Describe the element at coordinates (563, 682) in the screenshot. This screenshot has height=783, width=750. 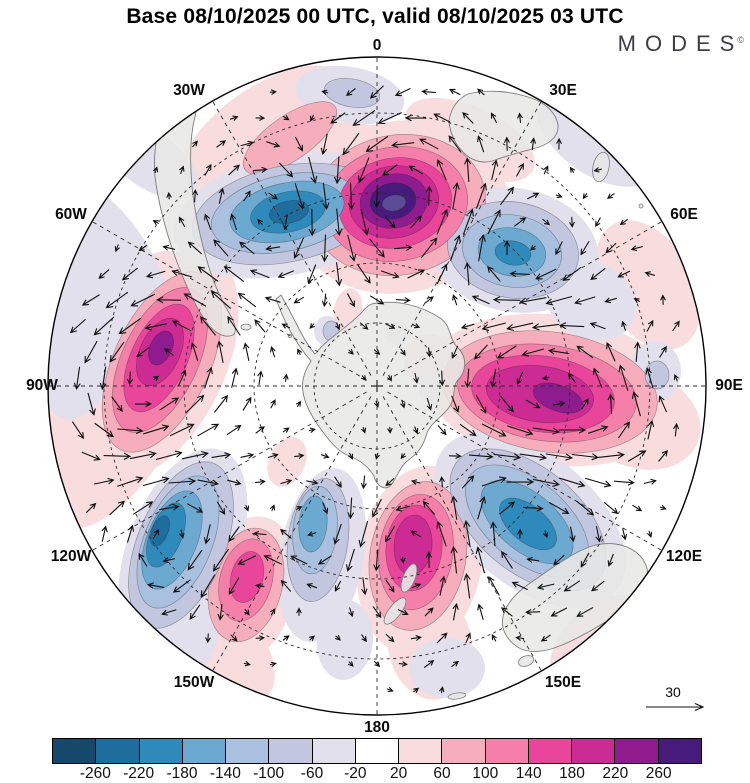
I see `longitude-label: 150E` at that location.